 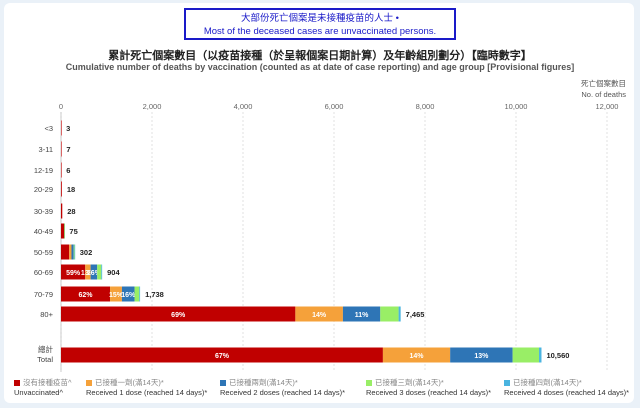 I want to click on legend-item-unvaccinated: 沒有接種疫苗^ Unvaccinated^, so click(x=43, y=388).